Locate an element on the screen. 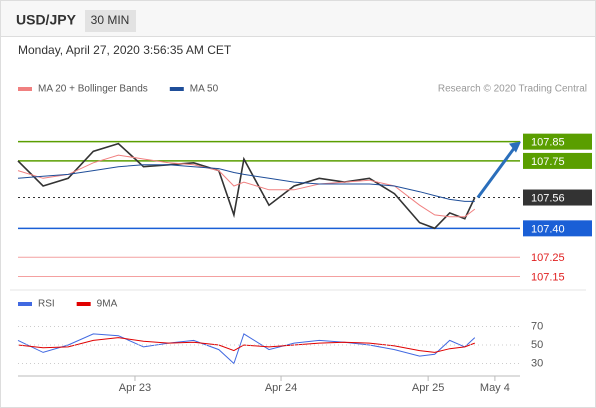 This screenshot has height=408, width=596. title: USD/JPY is located at coordinates (46, 20).